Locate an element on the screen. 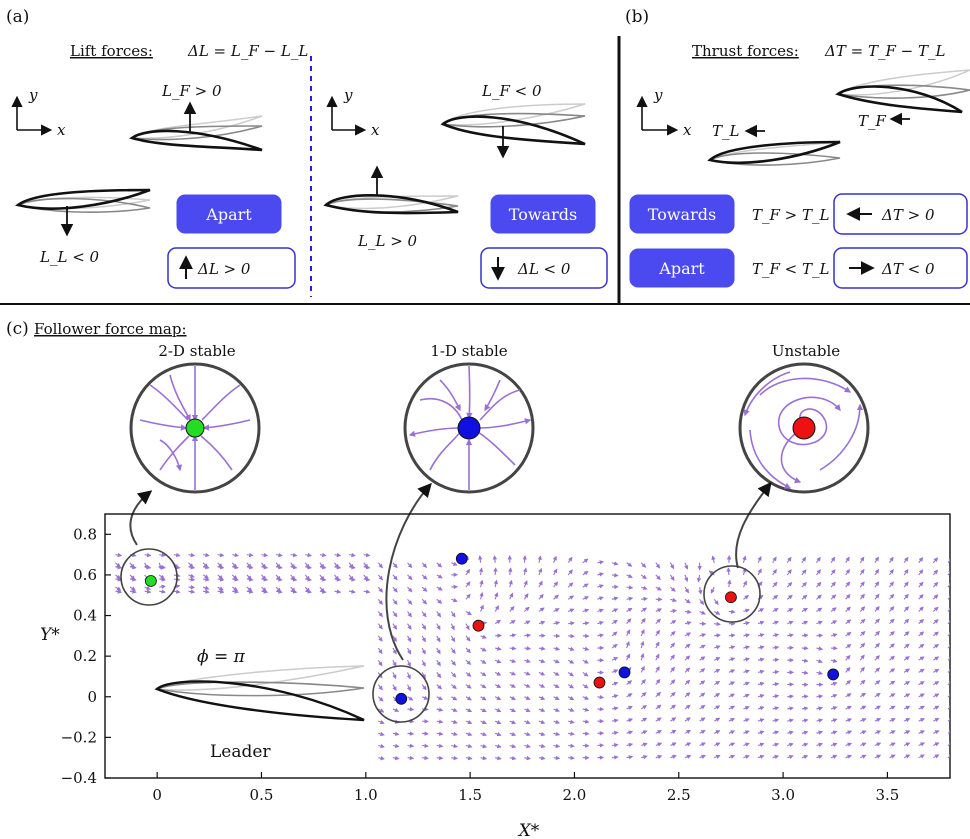  y-tick-label: 0.8 is located at coordinates (85, 534).